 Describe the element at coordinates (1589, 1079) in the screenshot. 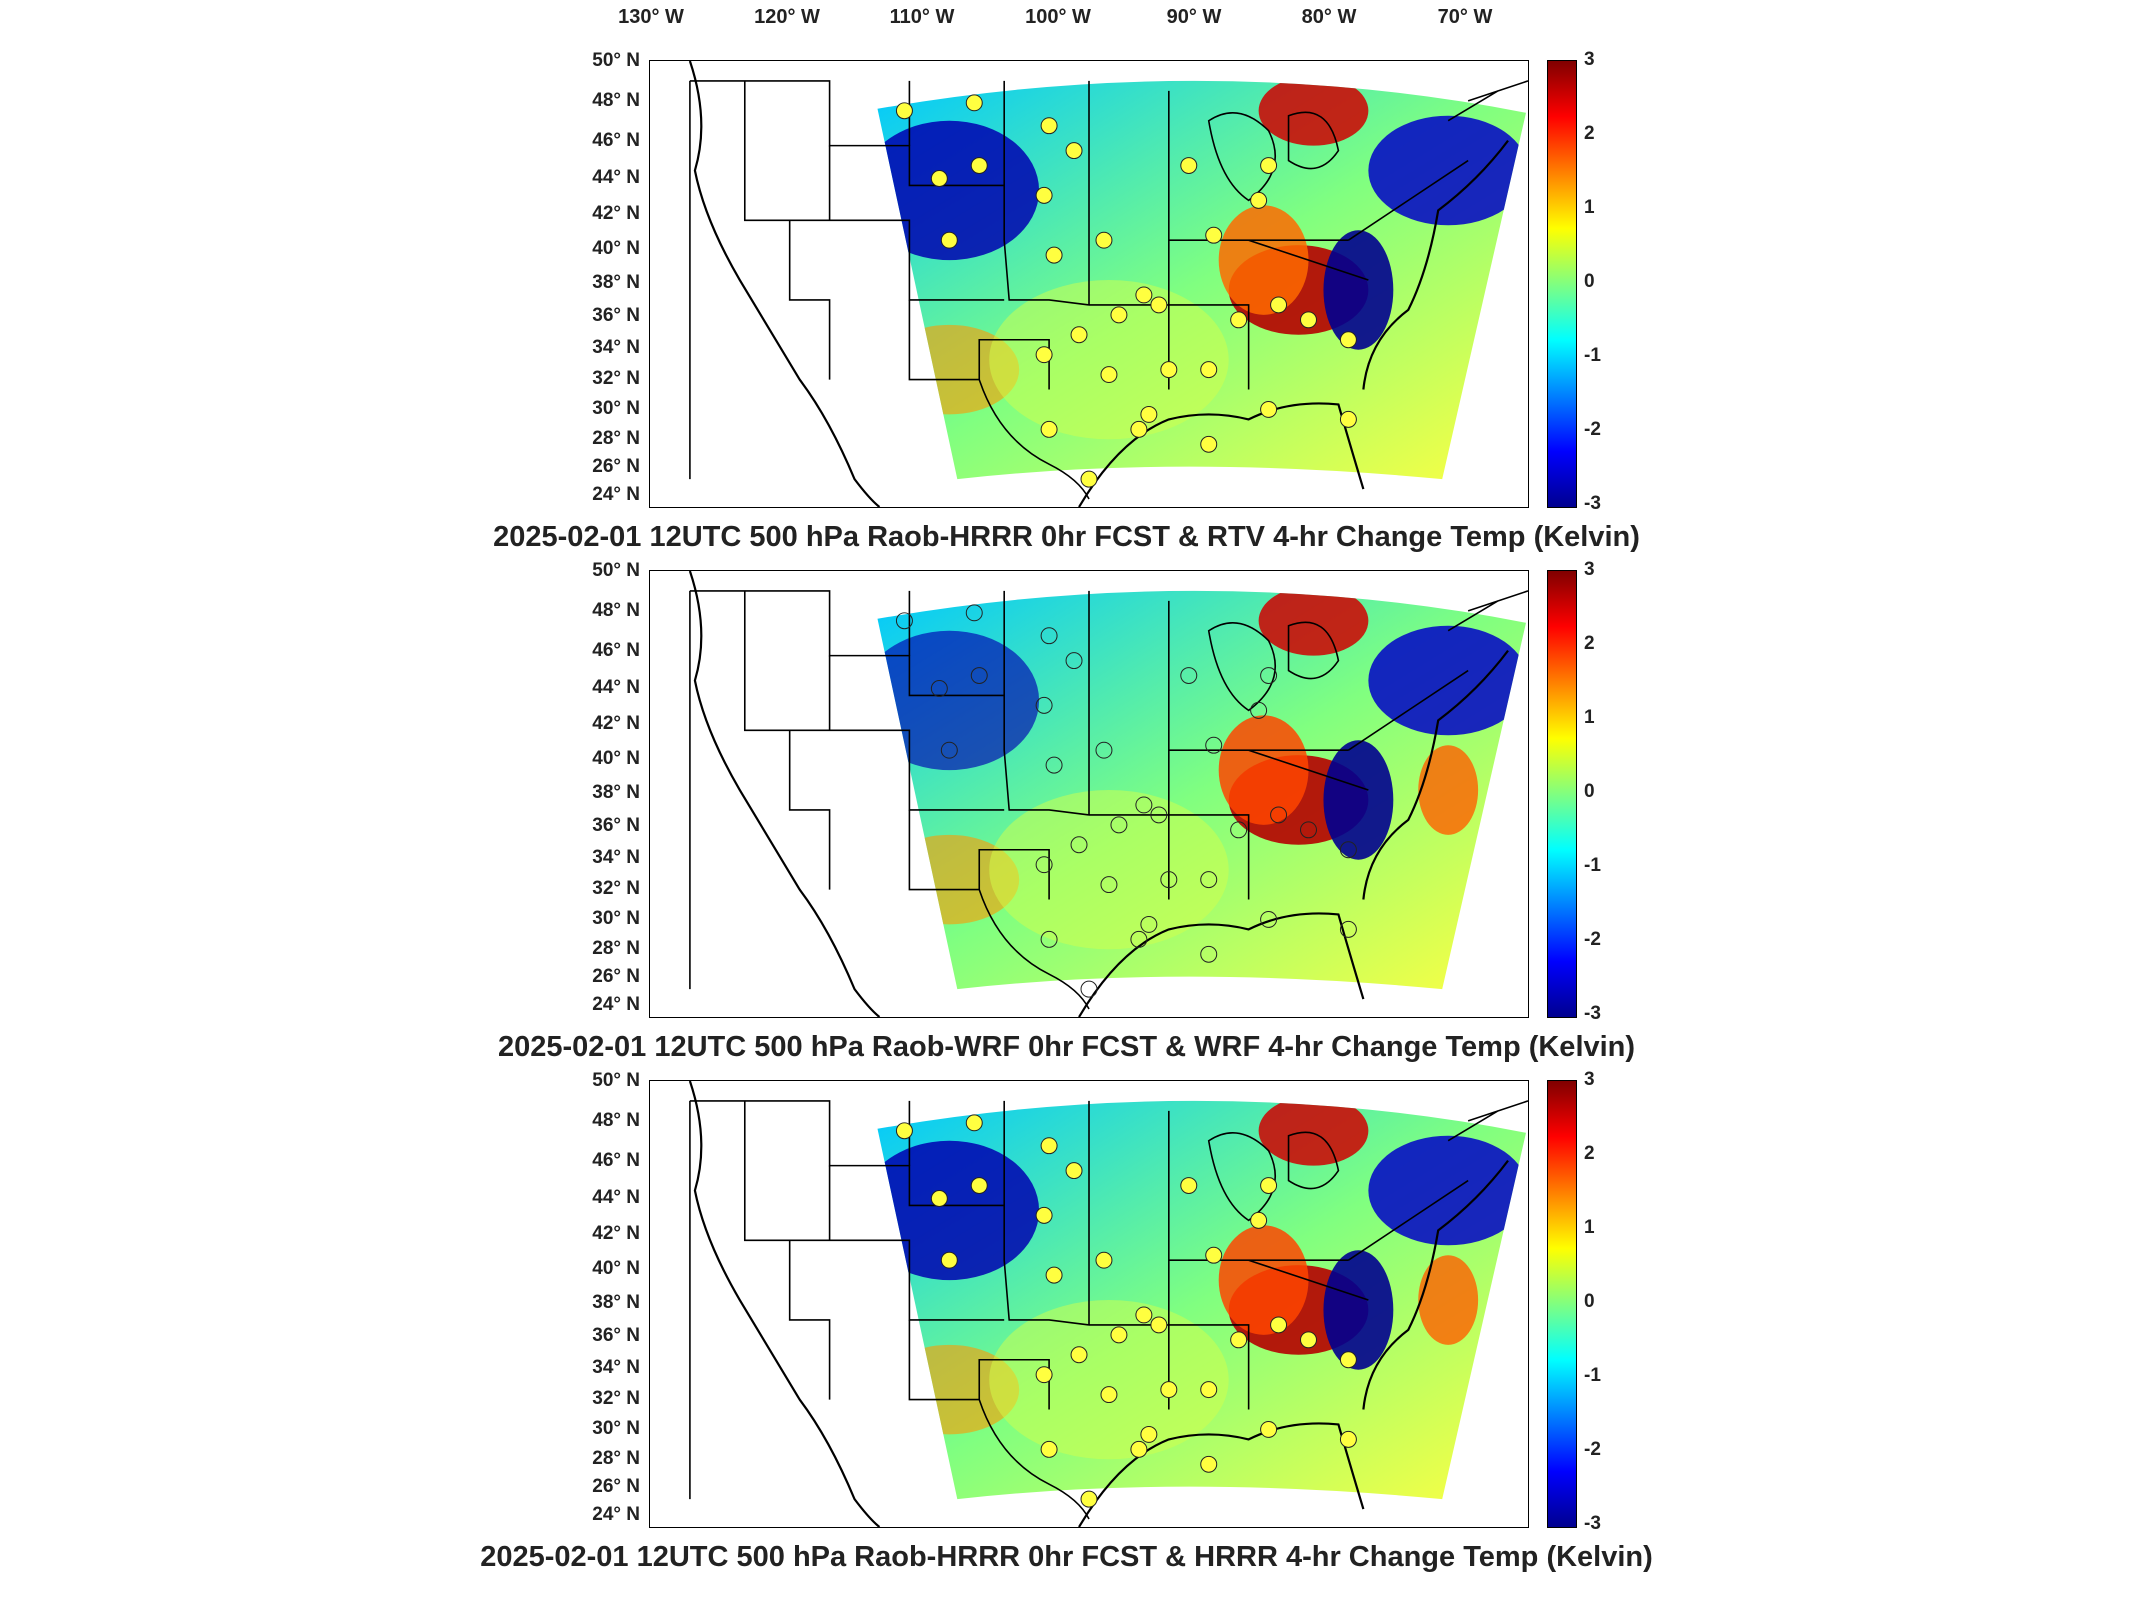

I see `colorbar-tick-label: 3` at that location.